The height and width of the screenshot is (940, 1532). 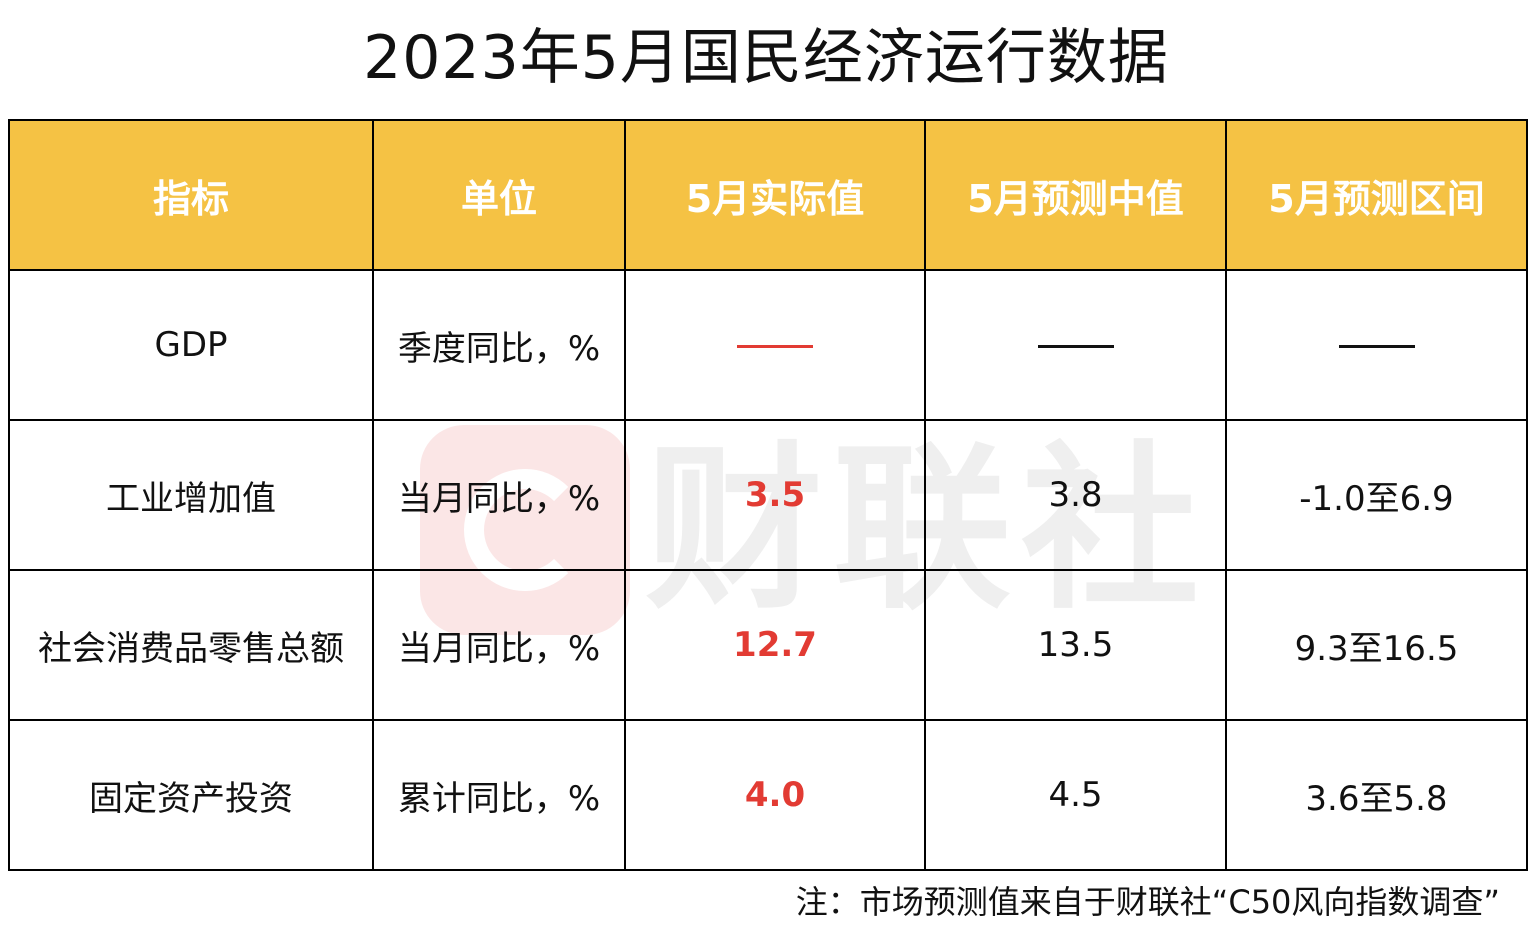 What do you see at coordinates (1376, 795) in the screenshot?
I see `forecast-range-cell: 3.6至5.8` at bounding box center [1376, 795].